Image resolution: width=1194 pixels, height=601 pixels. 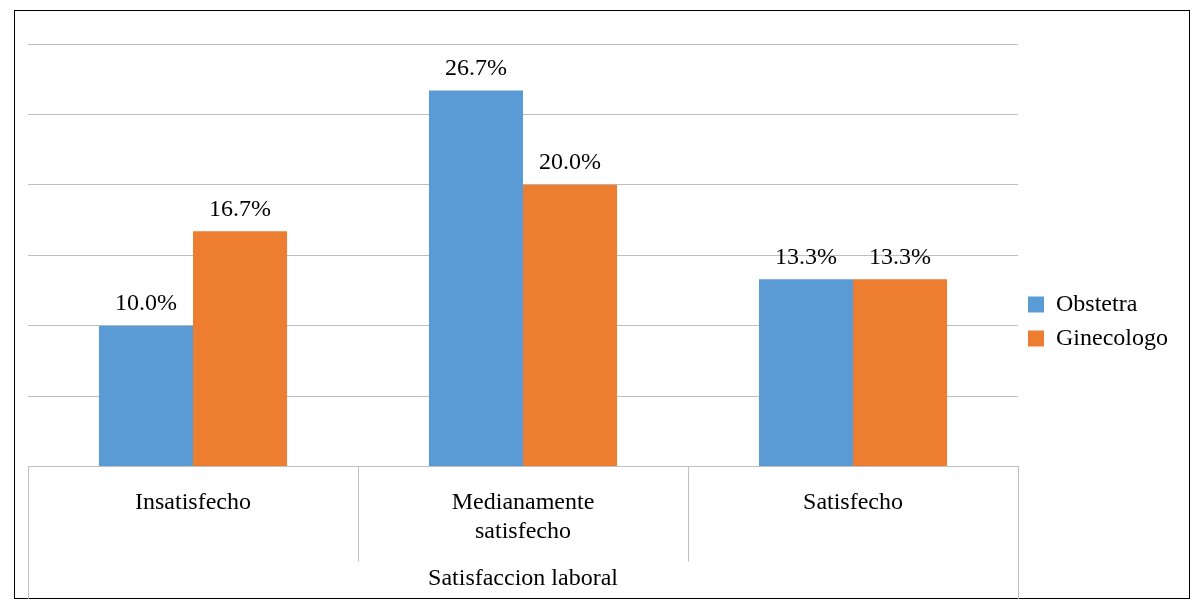 What do you see at coordinates (523, 576) in the screenshot?
I see `x-axis-title: Satisfaccion laboral` at bounding box center [523, 576].